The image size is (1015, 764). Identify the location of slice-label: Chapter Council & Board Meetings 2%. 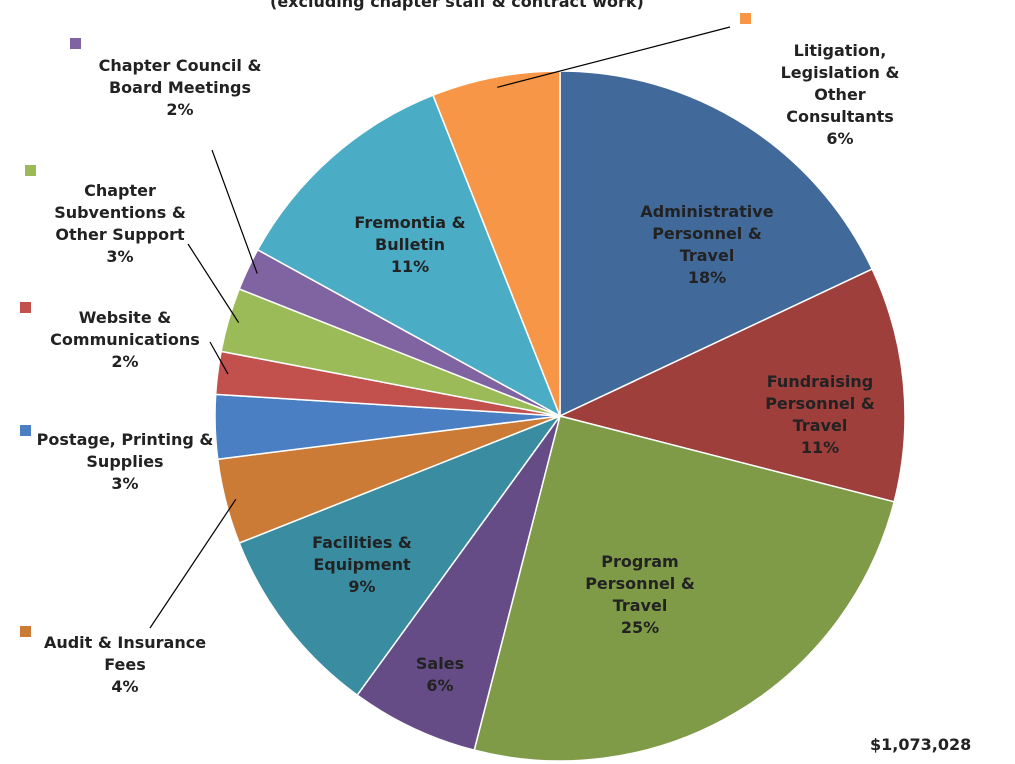
(180, 88).